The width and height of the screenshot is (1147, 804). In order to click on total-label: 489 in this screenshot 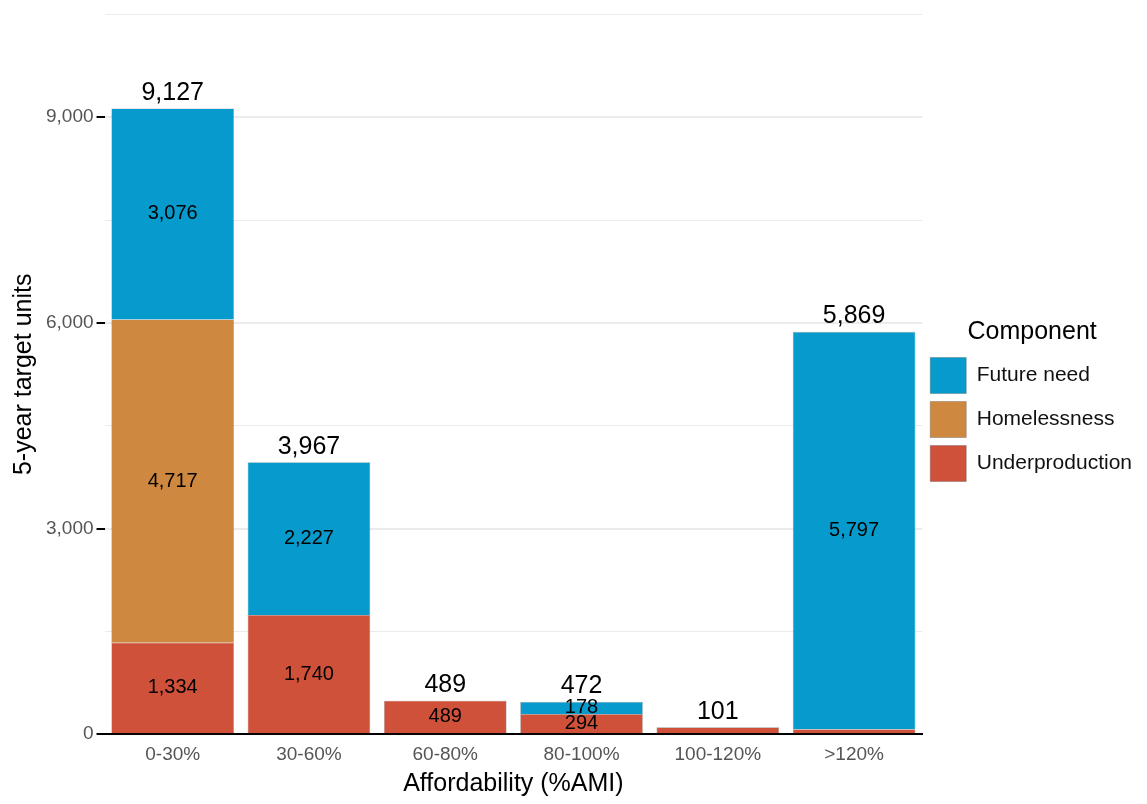, I will do `click(445, 683)`.